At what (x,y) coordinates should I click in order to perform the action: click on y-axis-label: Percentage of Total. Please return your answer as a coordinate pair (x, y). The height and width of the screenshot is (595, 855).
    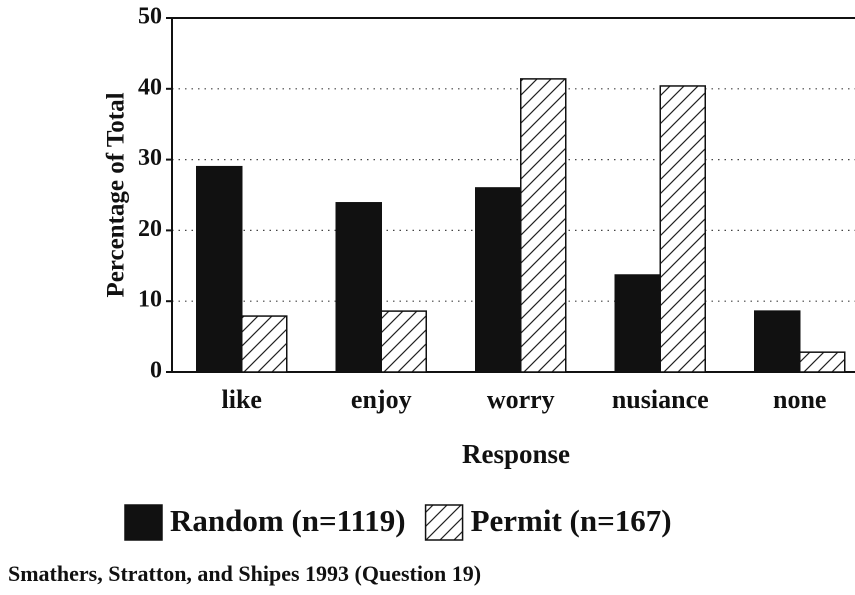
    Looking at the image, I should click on (116, 194).